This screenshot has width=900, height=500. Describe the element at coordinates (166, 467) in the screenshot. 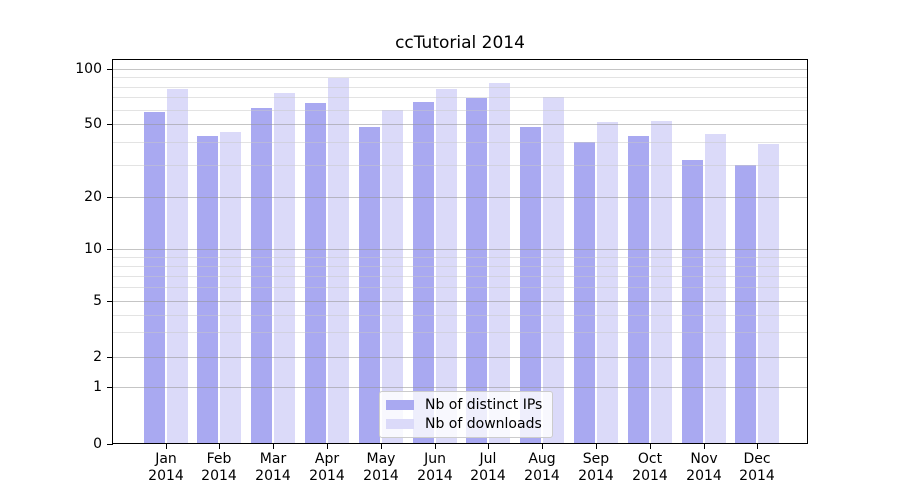

I see `x-tick-label: Jan 2014` at that location.